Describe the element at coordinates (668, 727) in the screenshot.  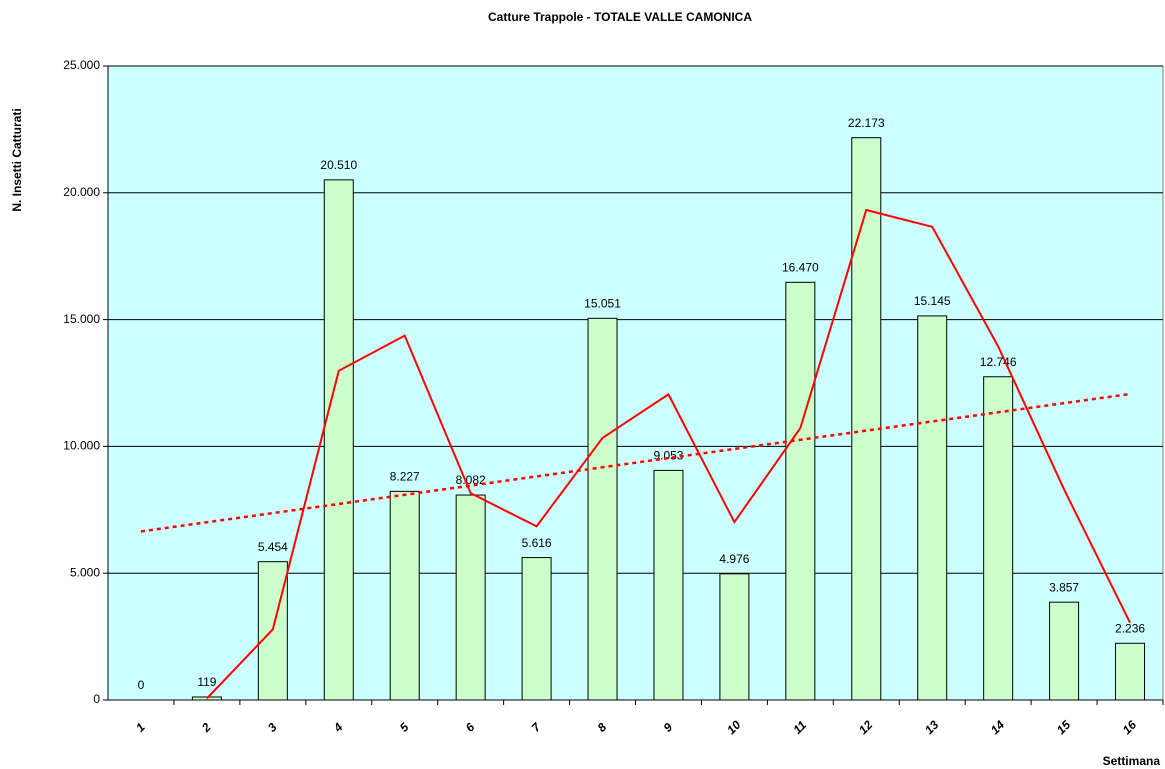
I see `x-tick-label: 9` at that location.